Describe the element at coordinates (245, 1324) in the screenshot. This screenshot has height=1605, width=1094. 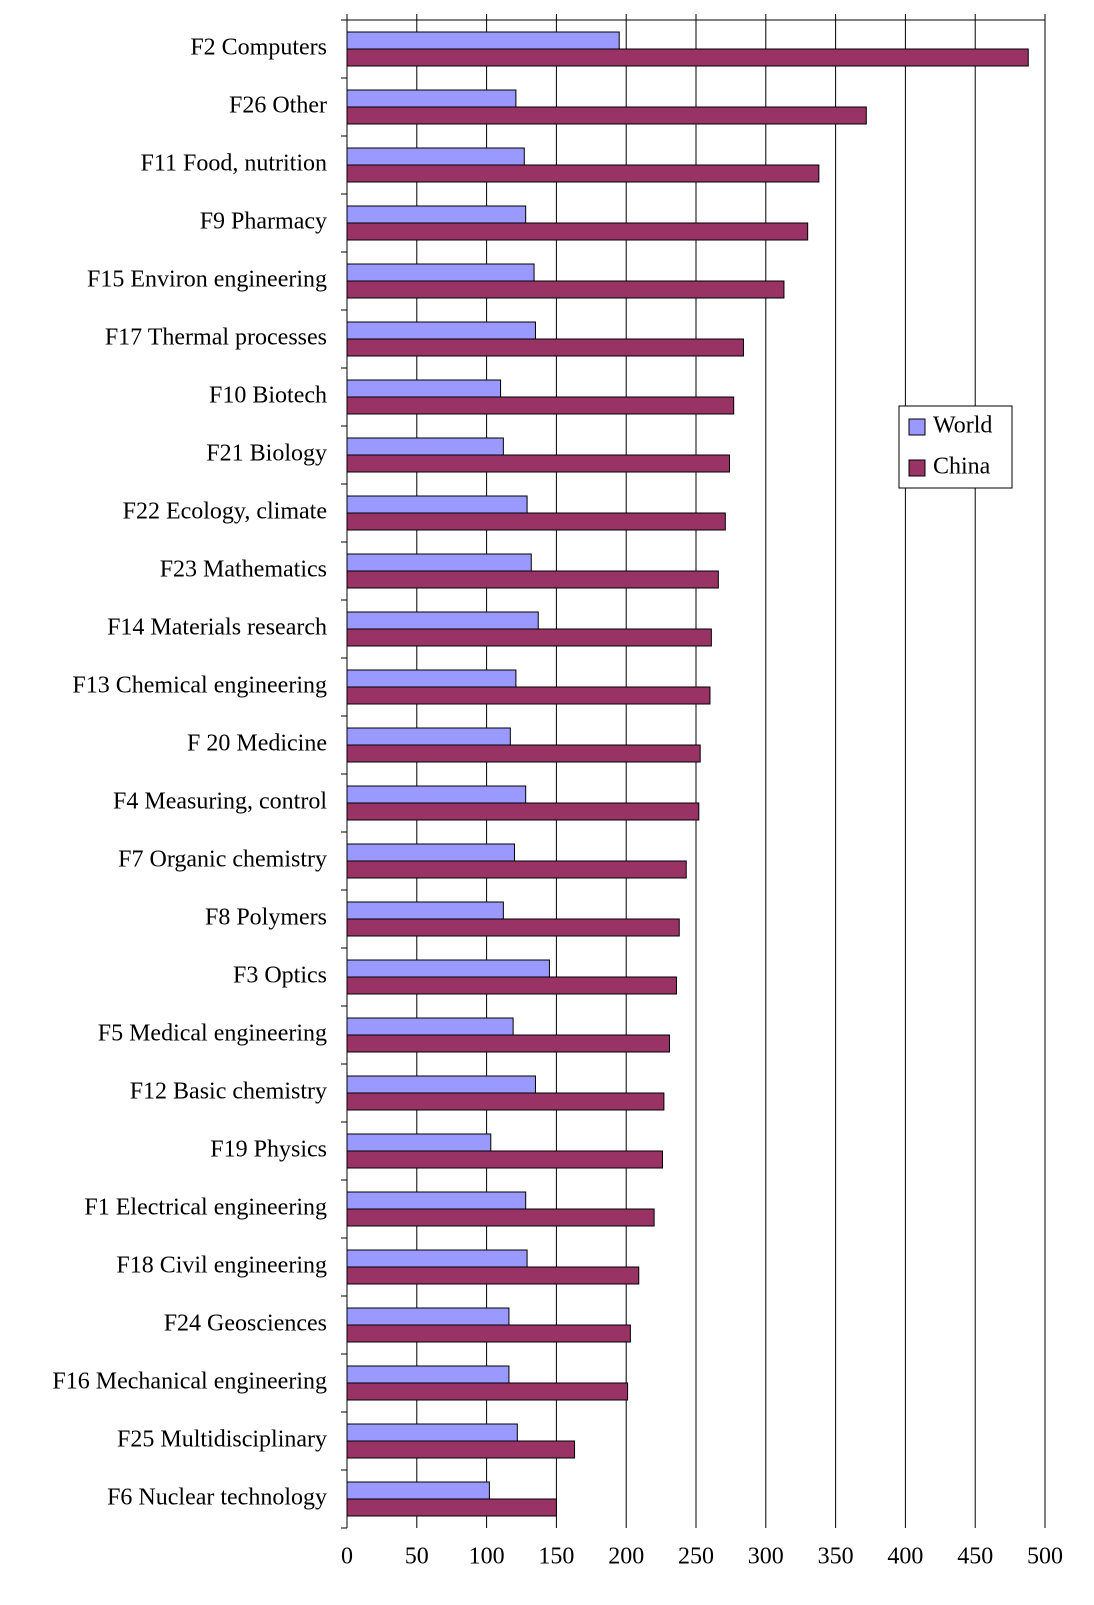
I see `y-tick-label: F24 Geosciences` at that location.